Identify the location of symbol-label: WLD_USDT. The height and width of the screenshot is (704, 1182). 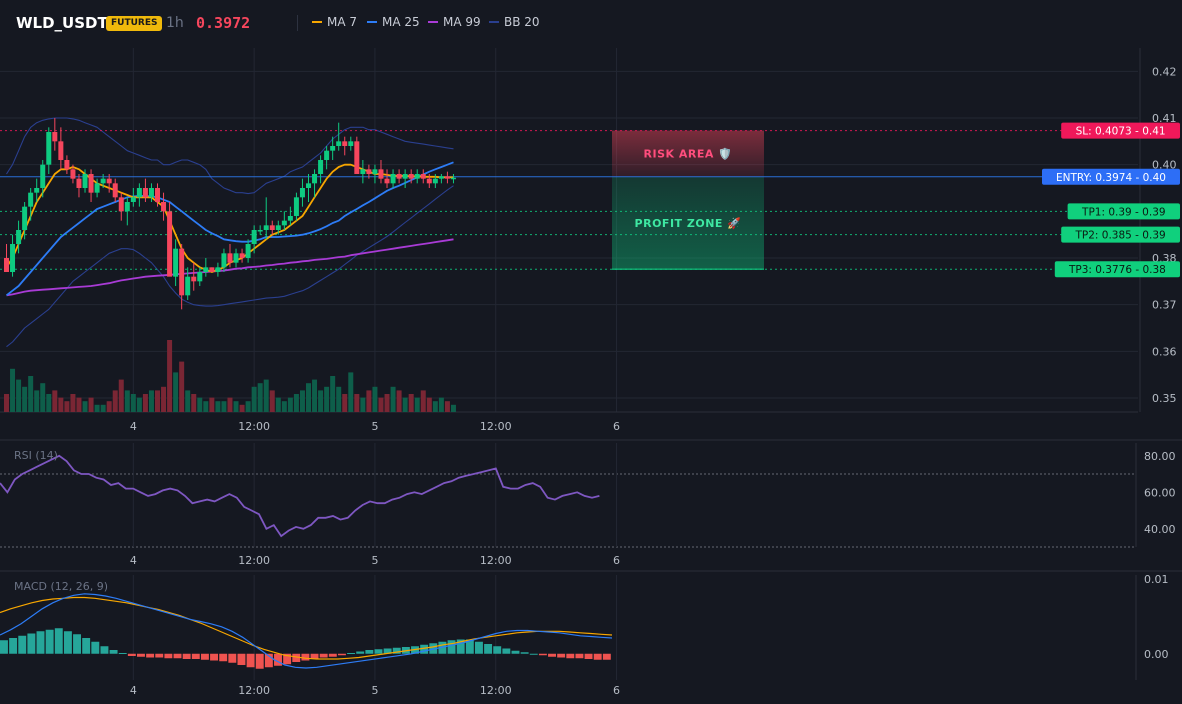
(62, 23).